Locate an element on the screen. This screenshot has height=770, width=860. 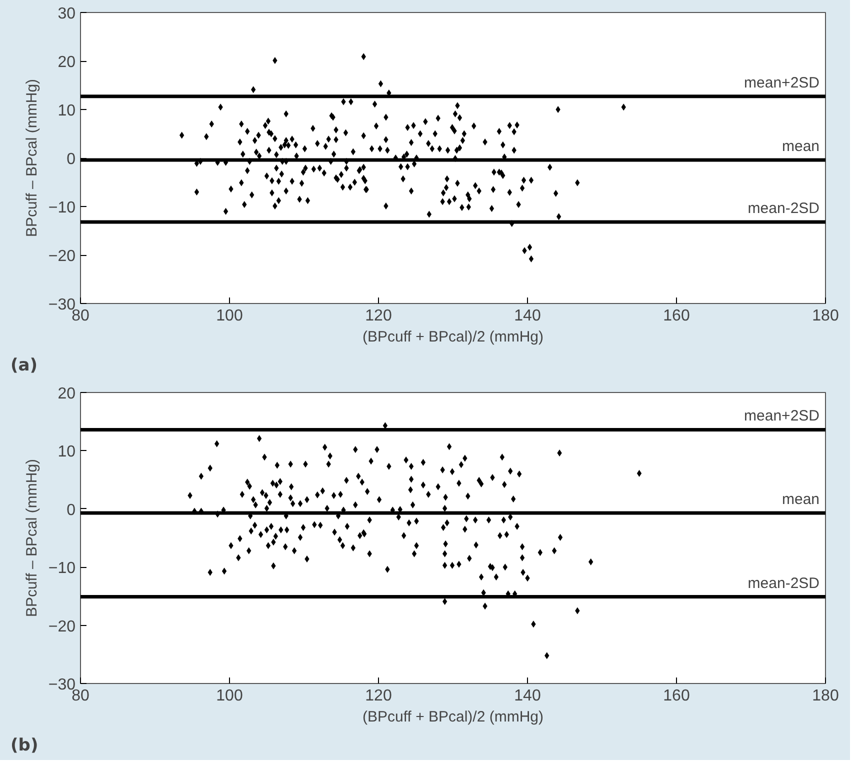
text: (a) is located at coordinates (24, 366).